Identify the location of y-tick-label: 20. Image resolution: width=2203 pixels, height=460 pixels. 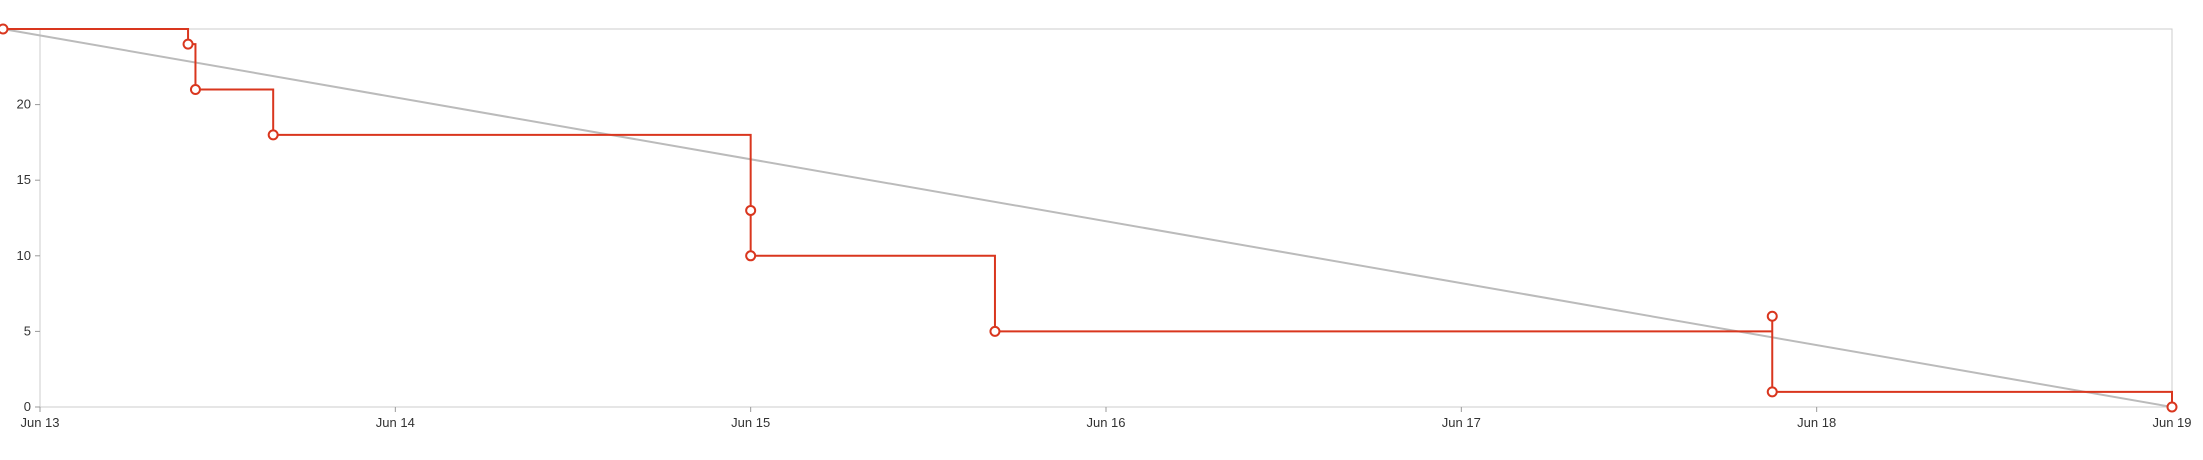
(24, 104).